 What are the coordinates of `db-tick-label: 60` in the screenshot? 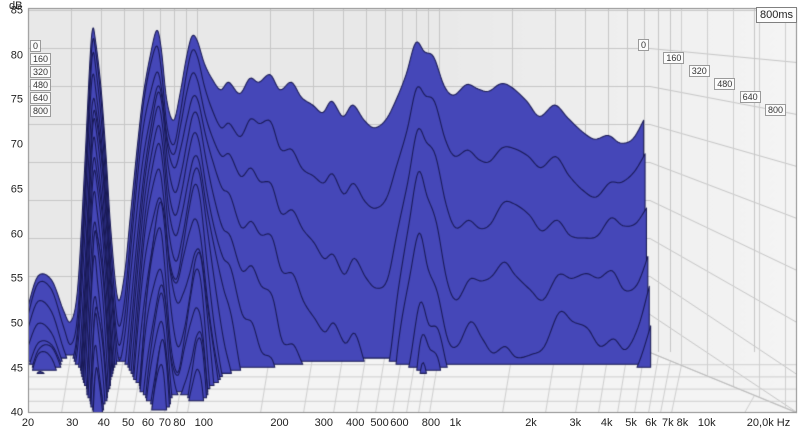 It's located at (16, 234).